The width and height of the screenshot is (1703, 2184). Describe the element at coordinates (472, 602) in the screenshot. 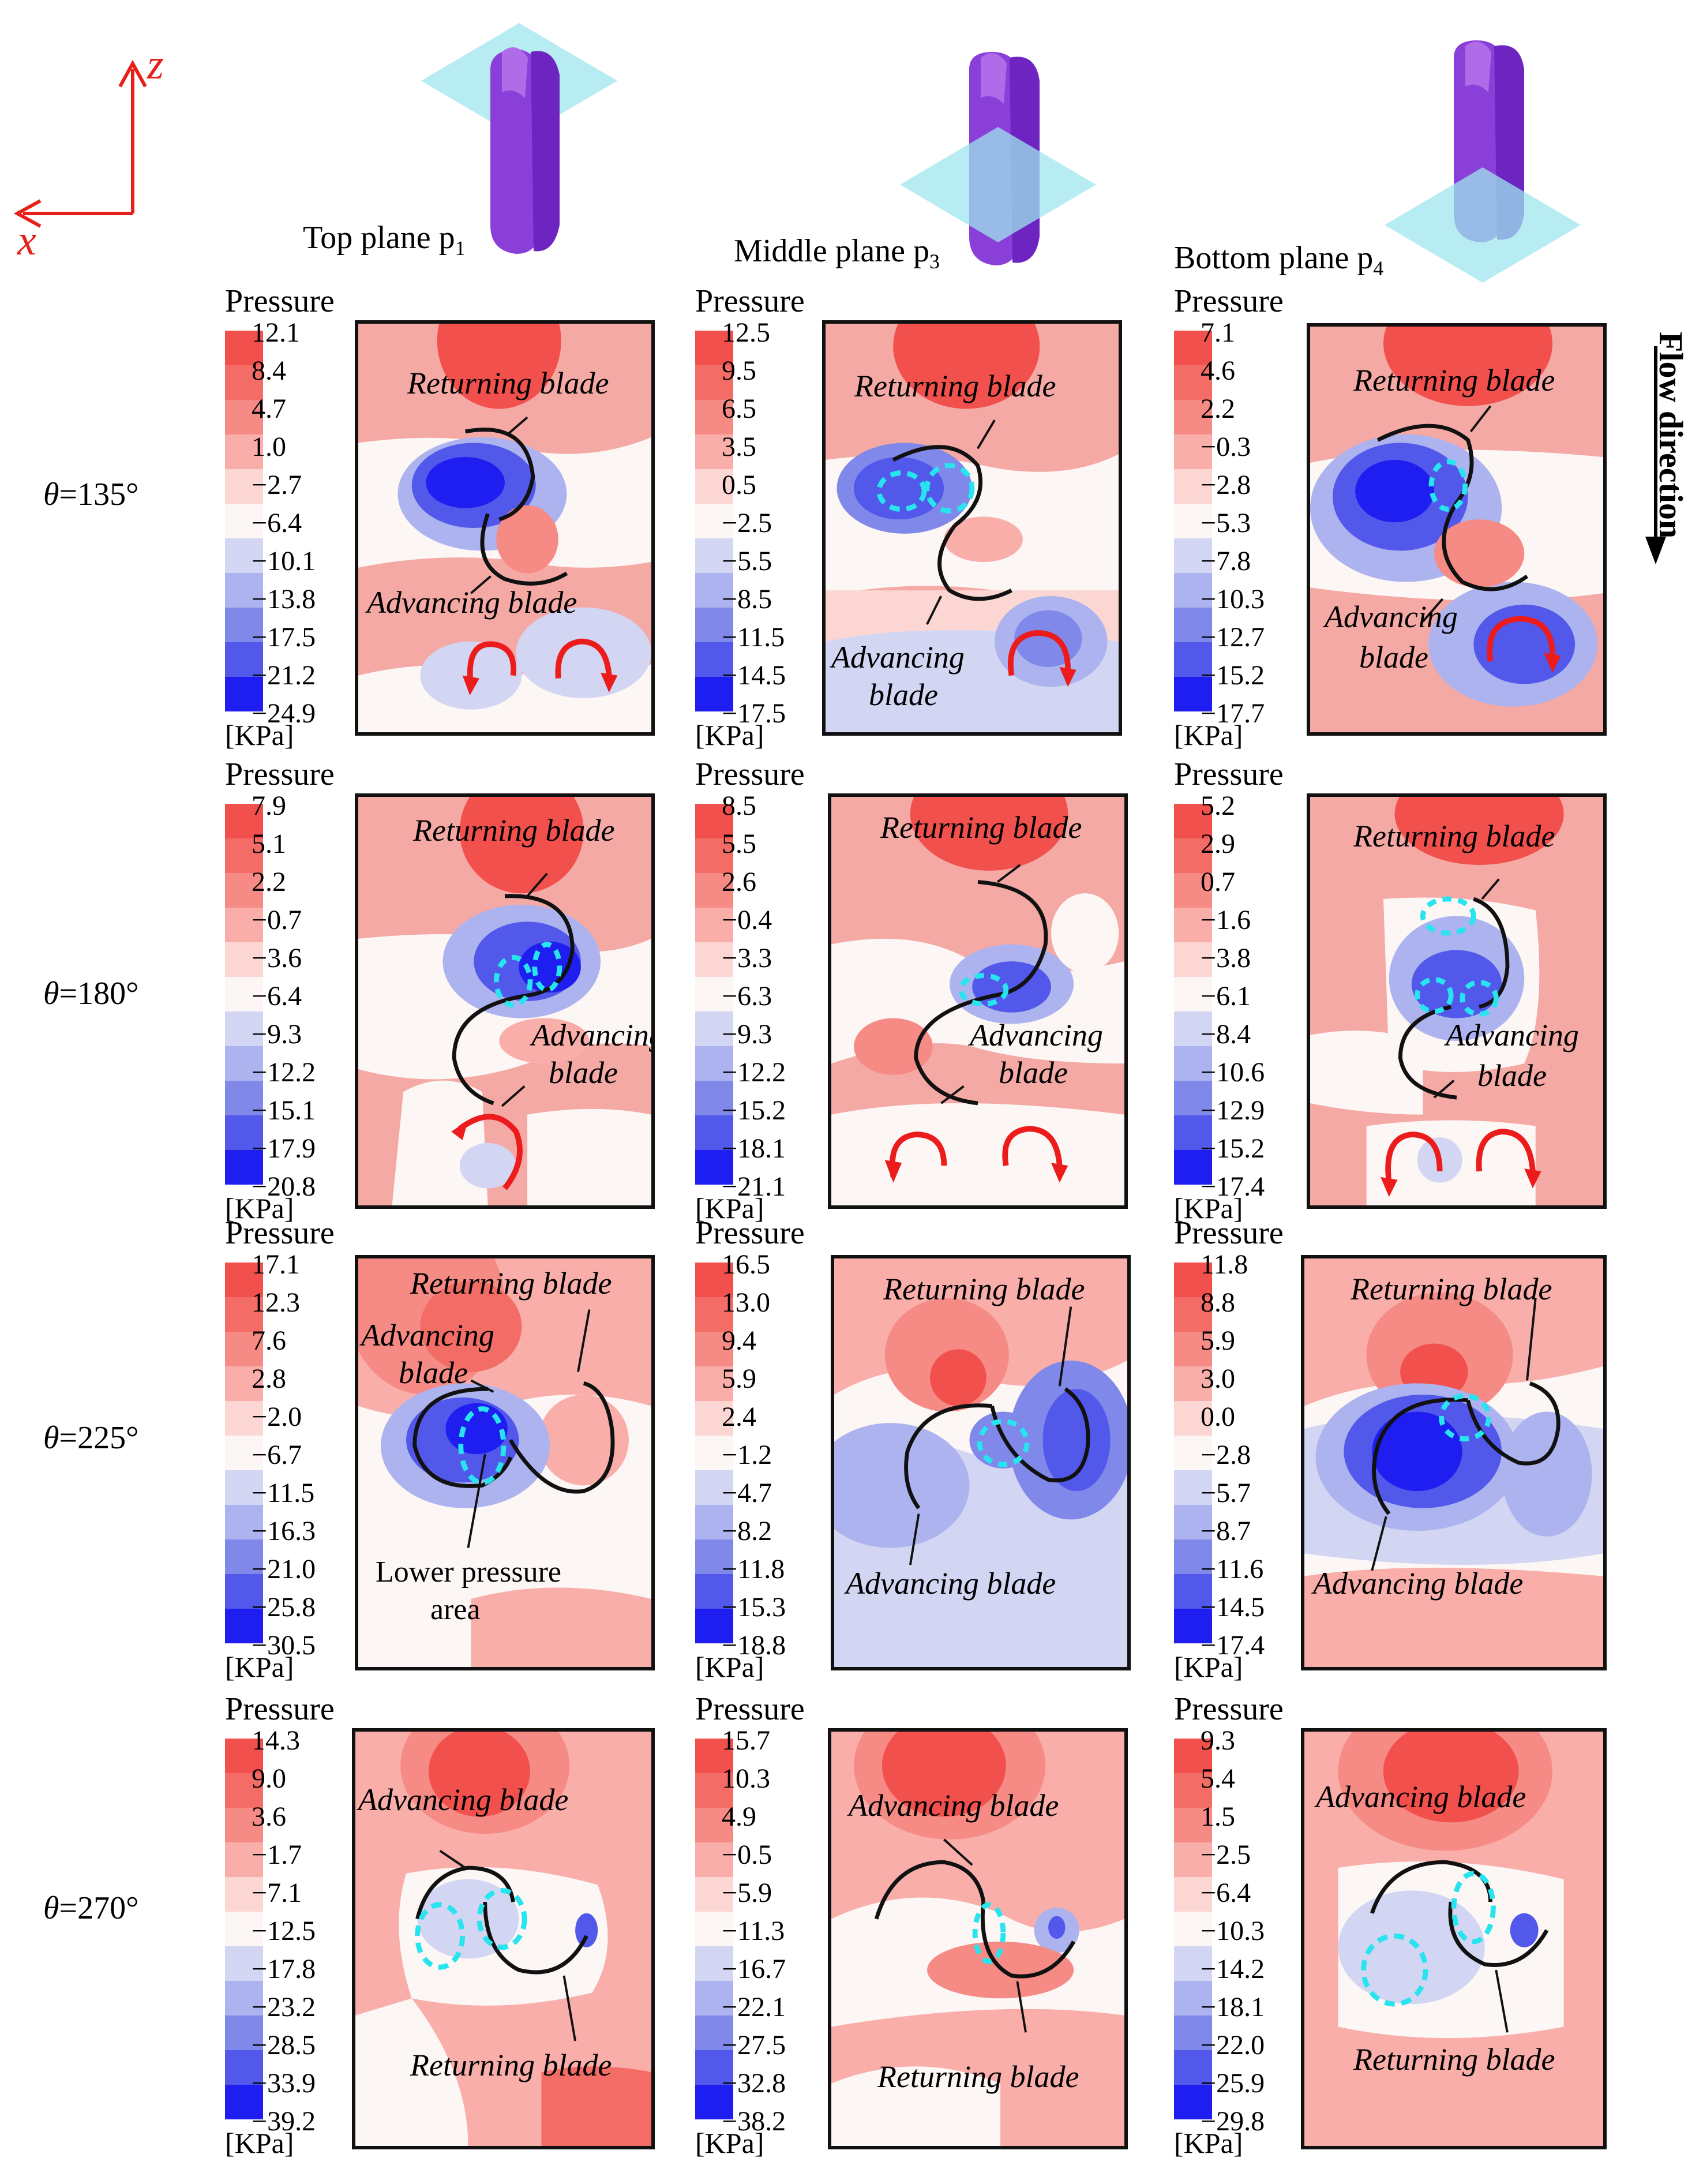

I see `annotation-advancing-blade: Advancing blade` at that location.